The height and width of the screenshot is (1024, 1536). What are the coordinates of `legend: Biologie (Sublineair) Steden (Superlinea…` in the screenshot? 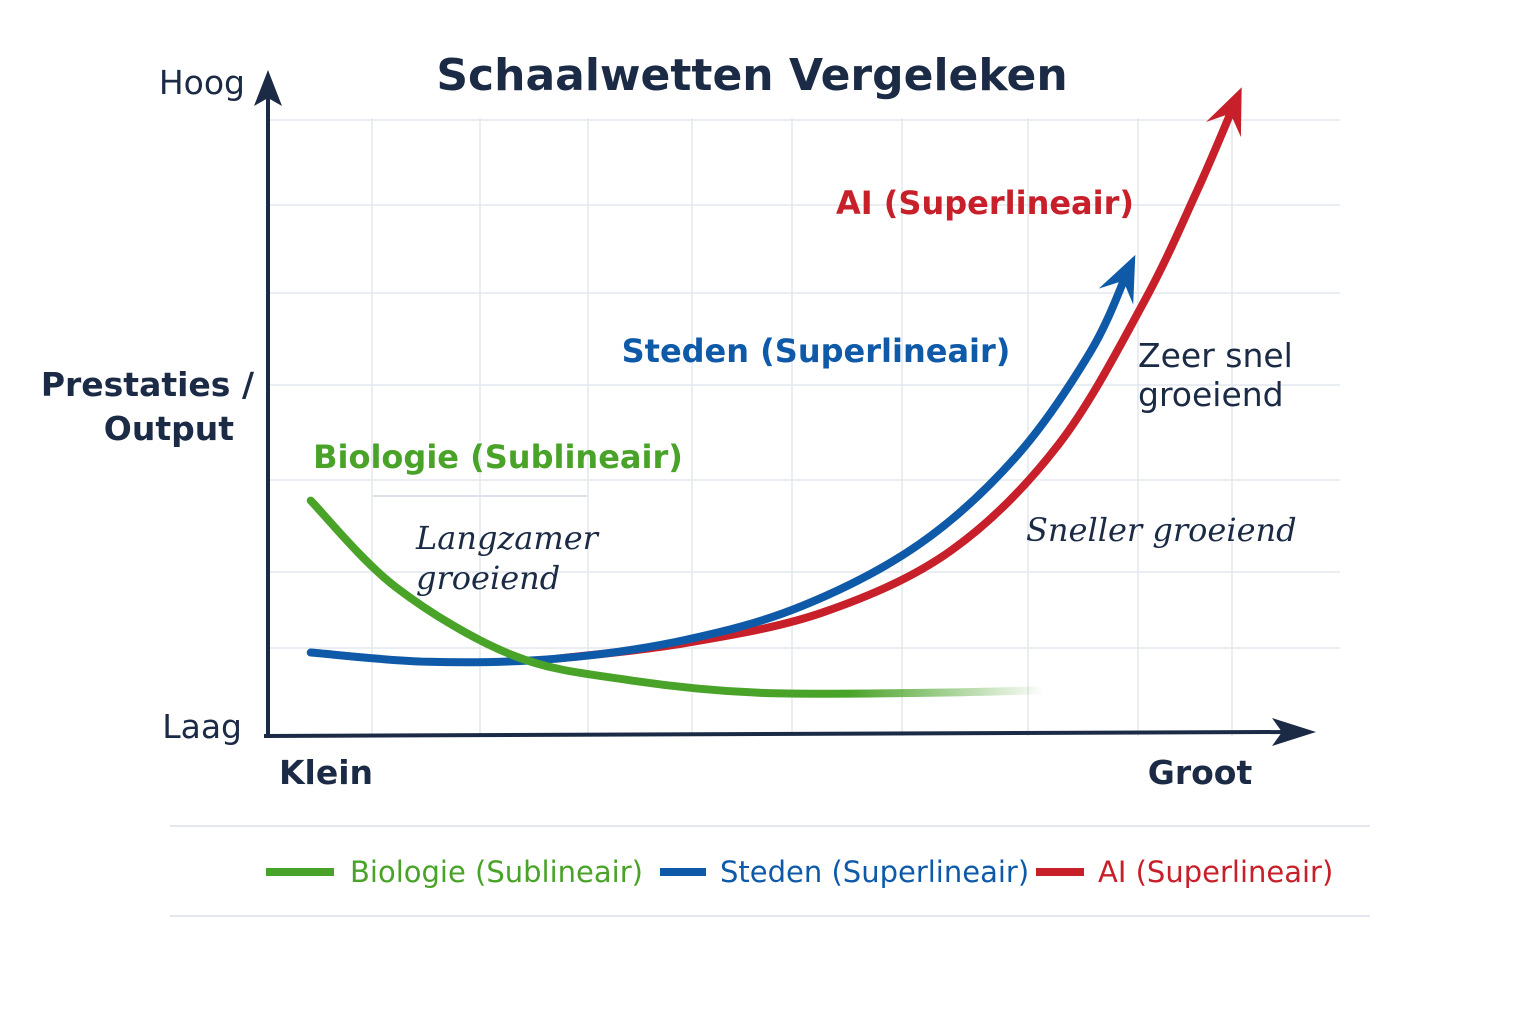 It's located at (799, 872).